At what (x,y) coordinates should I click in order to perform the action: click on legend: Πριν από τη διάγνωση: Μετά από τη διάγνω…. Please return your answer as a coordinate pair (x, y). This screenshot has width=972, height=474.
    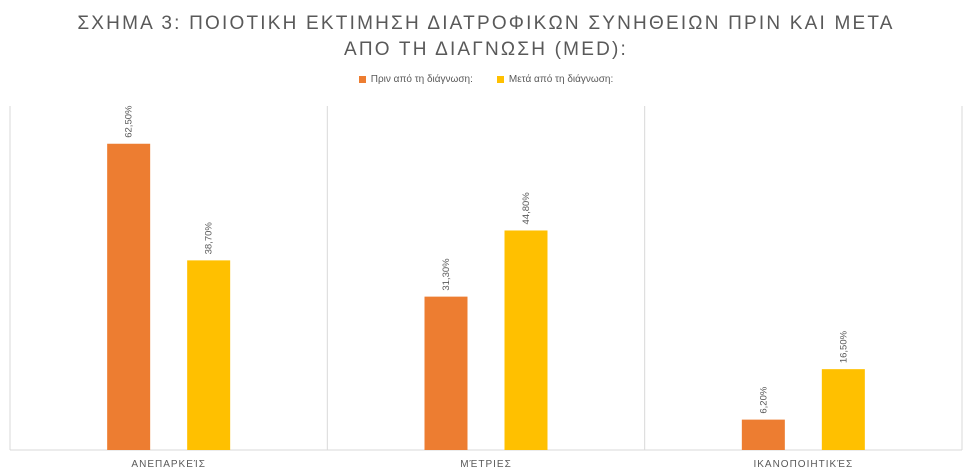
    Looking at the image, I should click on (486, 79).